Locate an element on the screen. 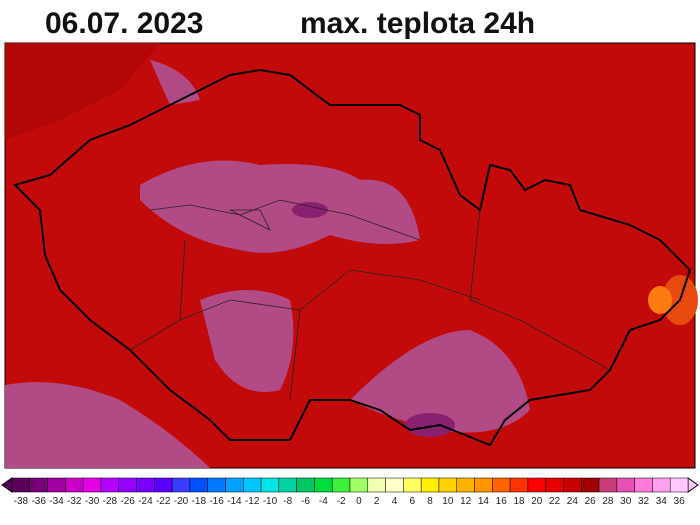 The height and width of the screenshot is (525, 700). legend-label: -10 is located at coordinates (270, 501).